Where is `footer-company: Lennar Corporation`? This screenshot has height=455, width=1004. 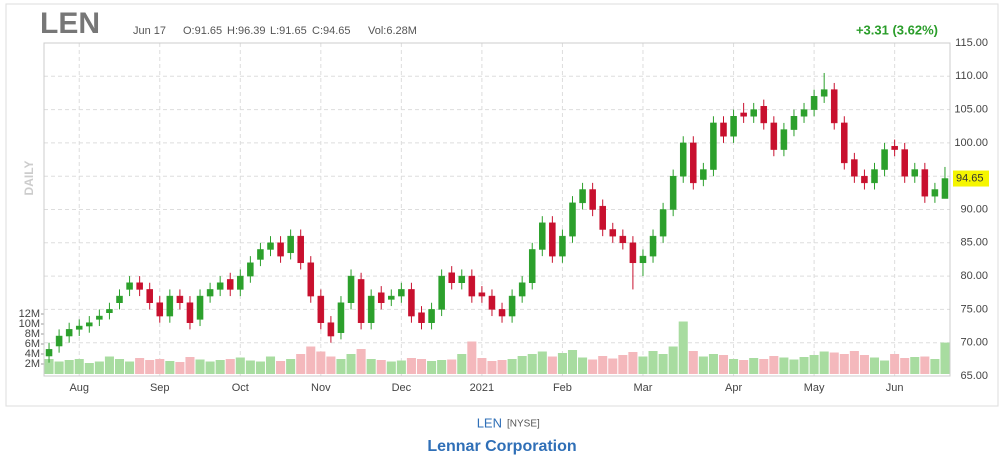 footer-company: Lennar Corporation is located at coordinates (501, 446).